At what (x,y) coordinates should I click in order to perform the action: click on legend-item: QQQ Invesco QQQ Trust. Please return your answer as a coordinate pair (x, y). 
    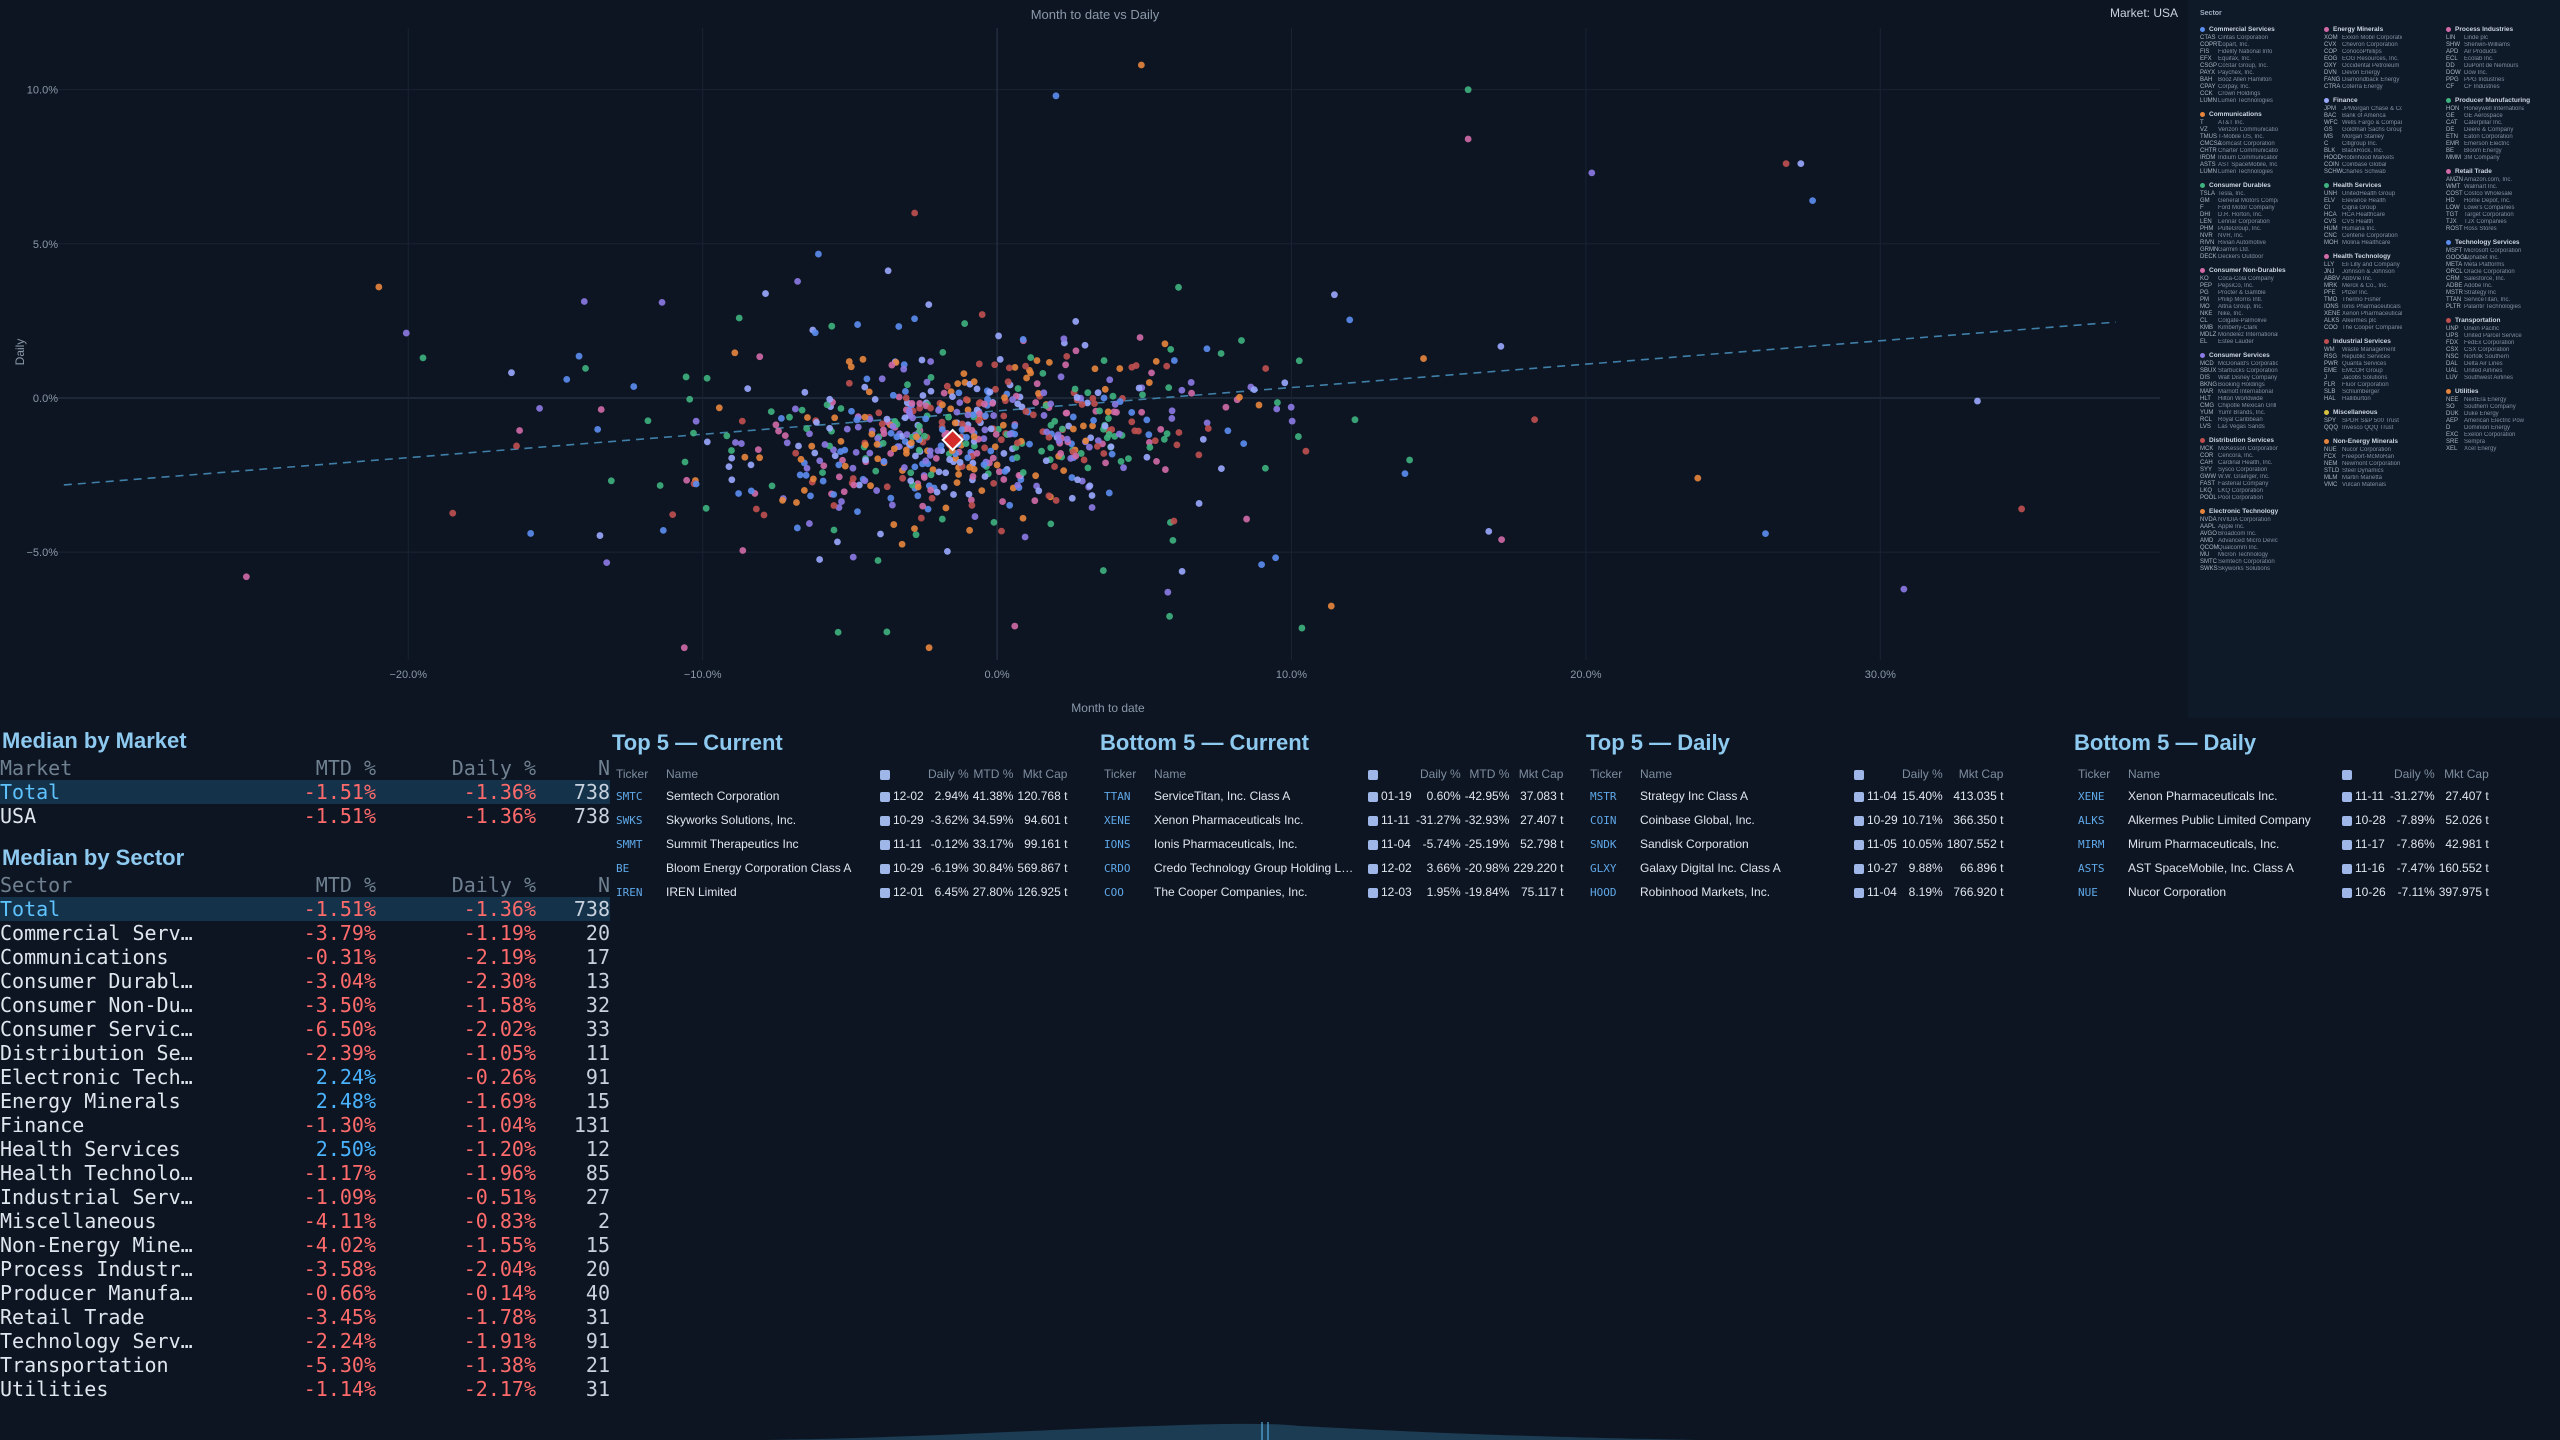
    Looking at the image, I should click on (2383, 428).